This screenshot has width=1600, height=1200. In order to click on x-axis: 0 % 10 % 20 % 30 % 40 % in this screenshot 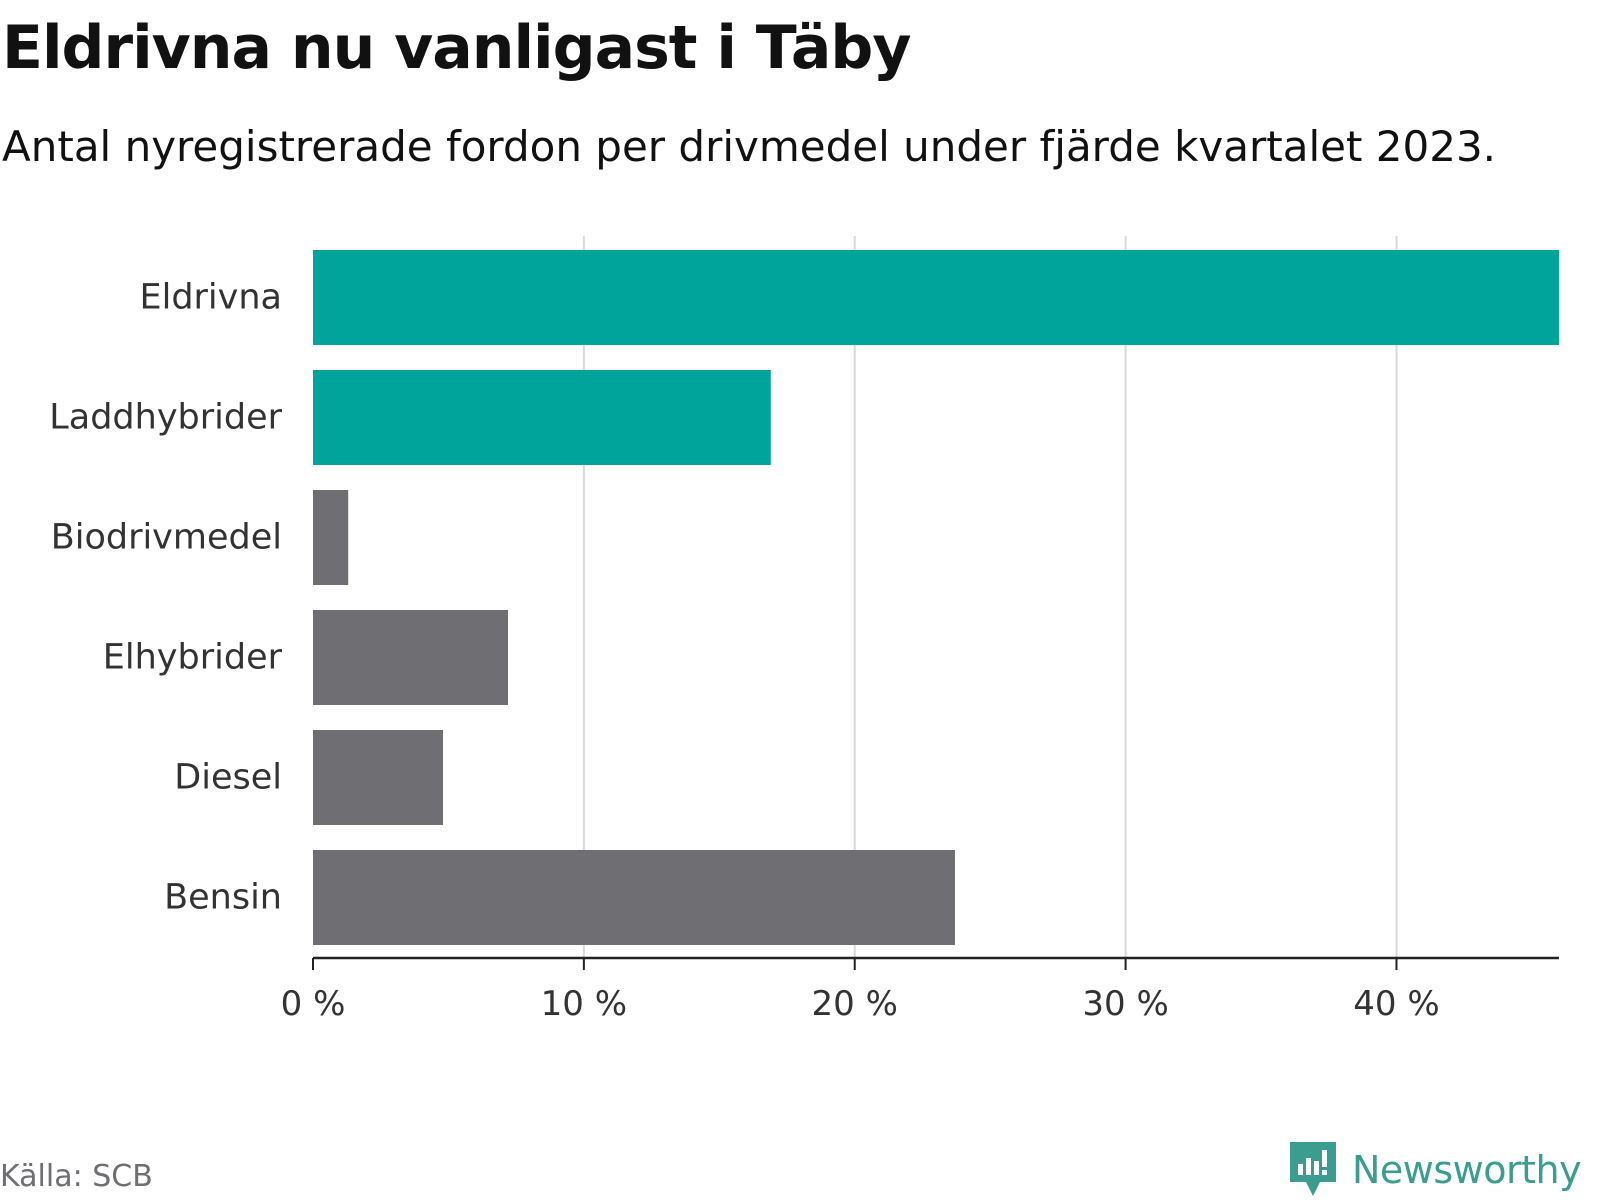, I will do `click(920, 990)`.